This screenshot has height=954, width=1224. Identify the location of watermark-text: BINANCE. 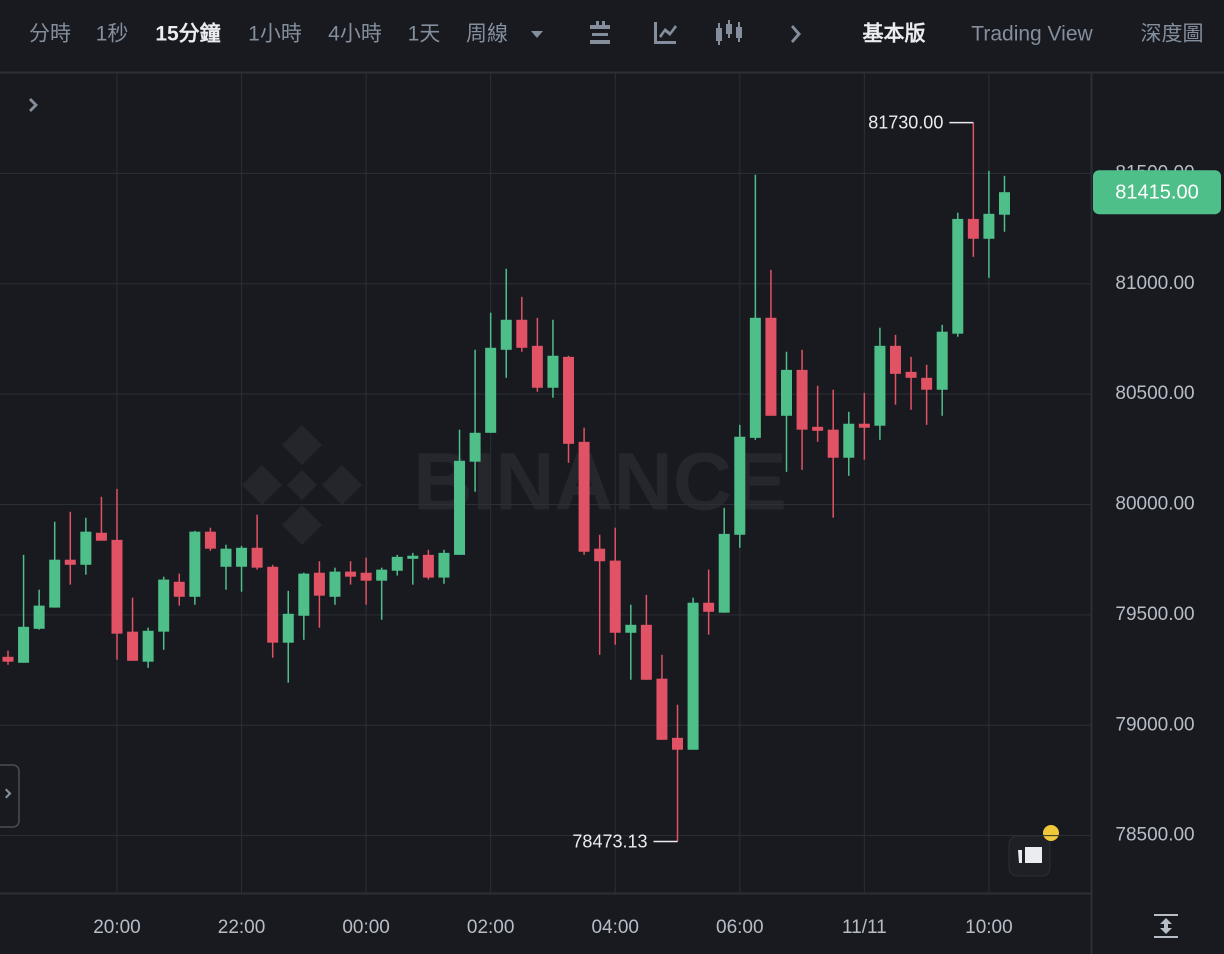
(600, 482).